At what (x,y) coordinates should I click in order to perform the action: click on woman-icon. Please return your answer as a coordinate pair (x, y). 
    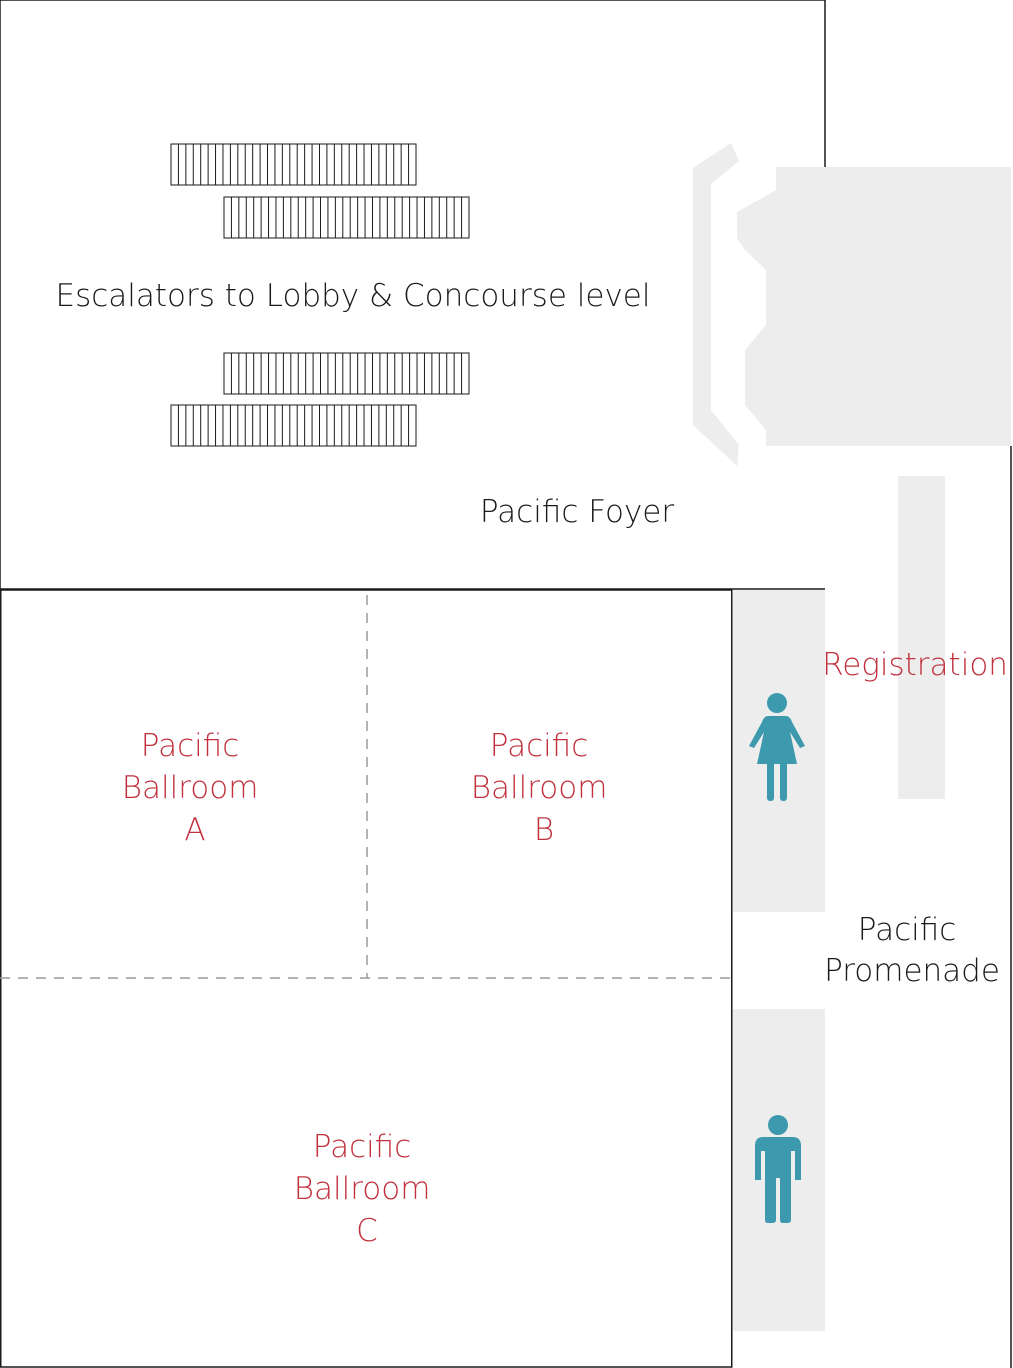
    Looking at the image, I should click on (777, 747).